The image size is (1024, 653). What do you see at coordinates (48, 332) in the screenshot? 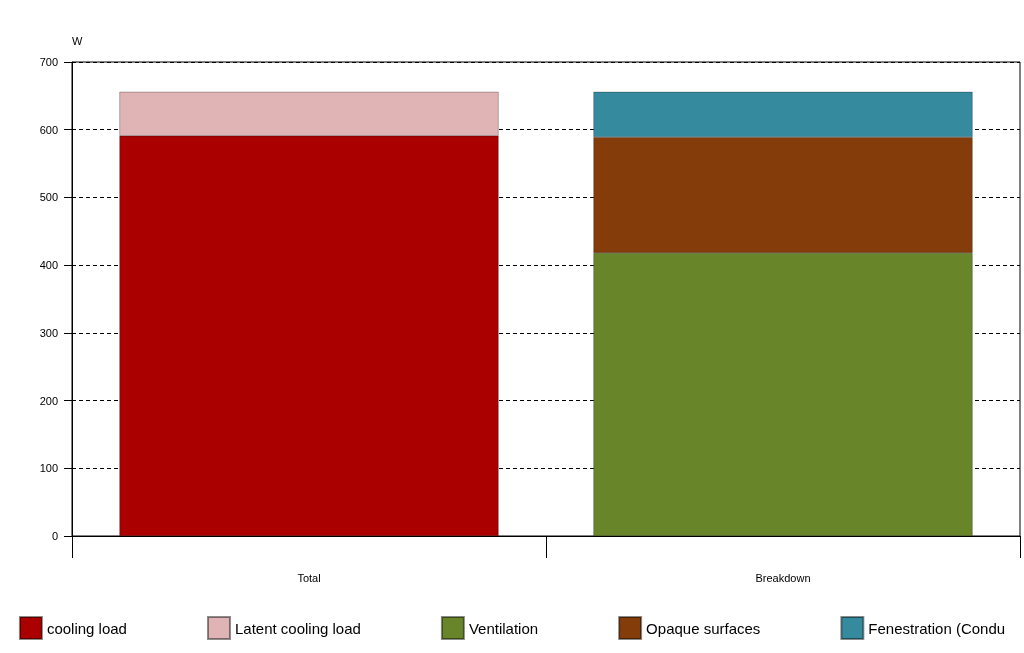
I see `y-tick-label: 300` at bounding box center [48, 332].